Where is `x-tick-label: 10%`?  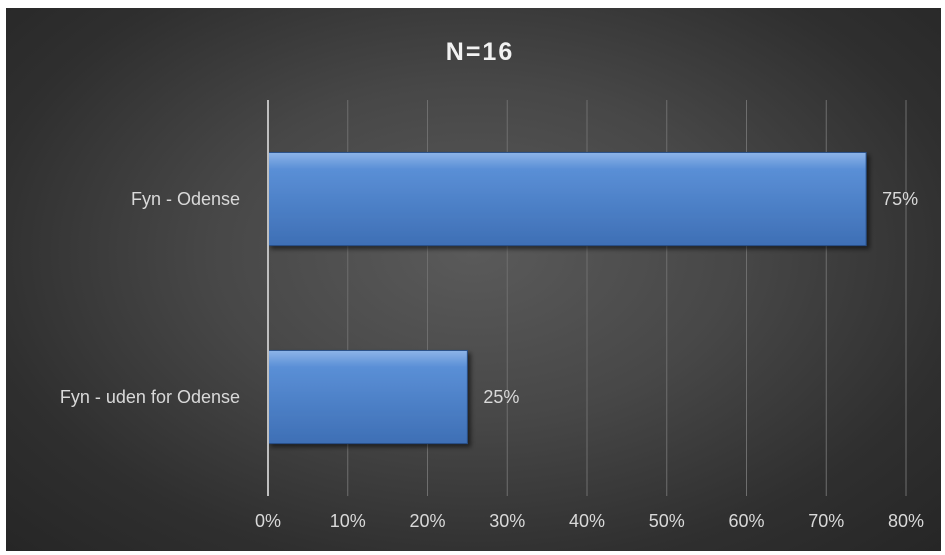
x-tick-label: 10% is located at coordinates (348, 521).